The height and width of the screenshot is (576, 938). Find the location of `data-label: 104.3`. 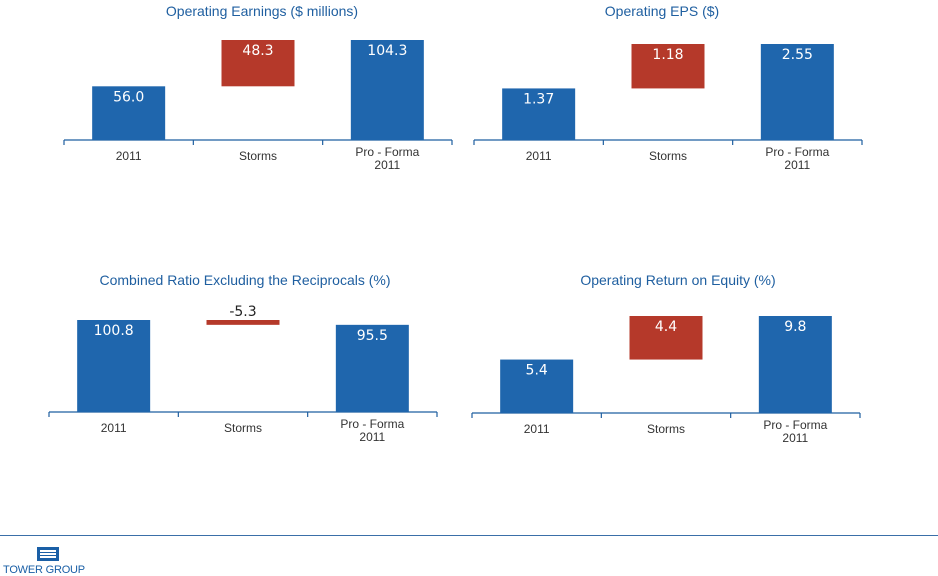

data-label: 104.3 is located at coordinates (387, 51).